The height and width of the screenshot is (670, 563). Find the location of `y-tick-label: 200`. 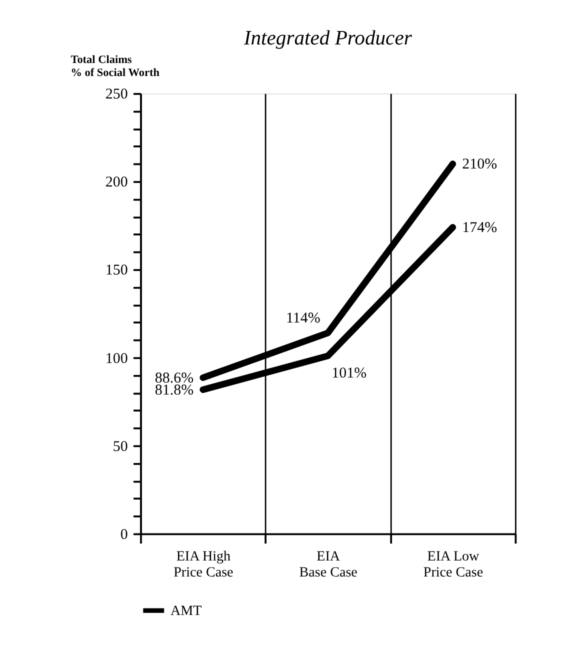

y-tick-label: 200 is located at coordinates (116, 182).